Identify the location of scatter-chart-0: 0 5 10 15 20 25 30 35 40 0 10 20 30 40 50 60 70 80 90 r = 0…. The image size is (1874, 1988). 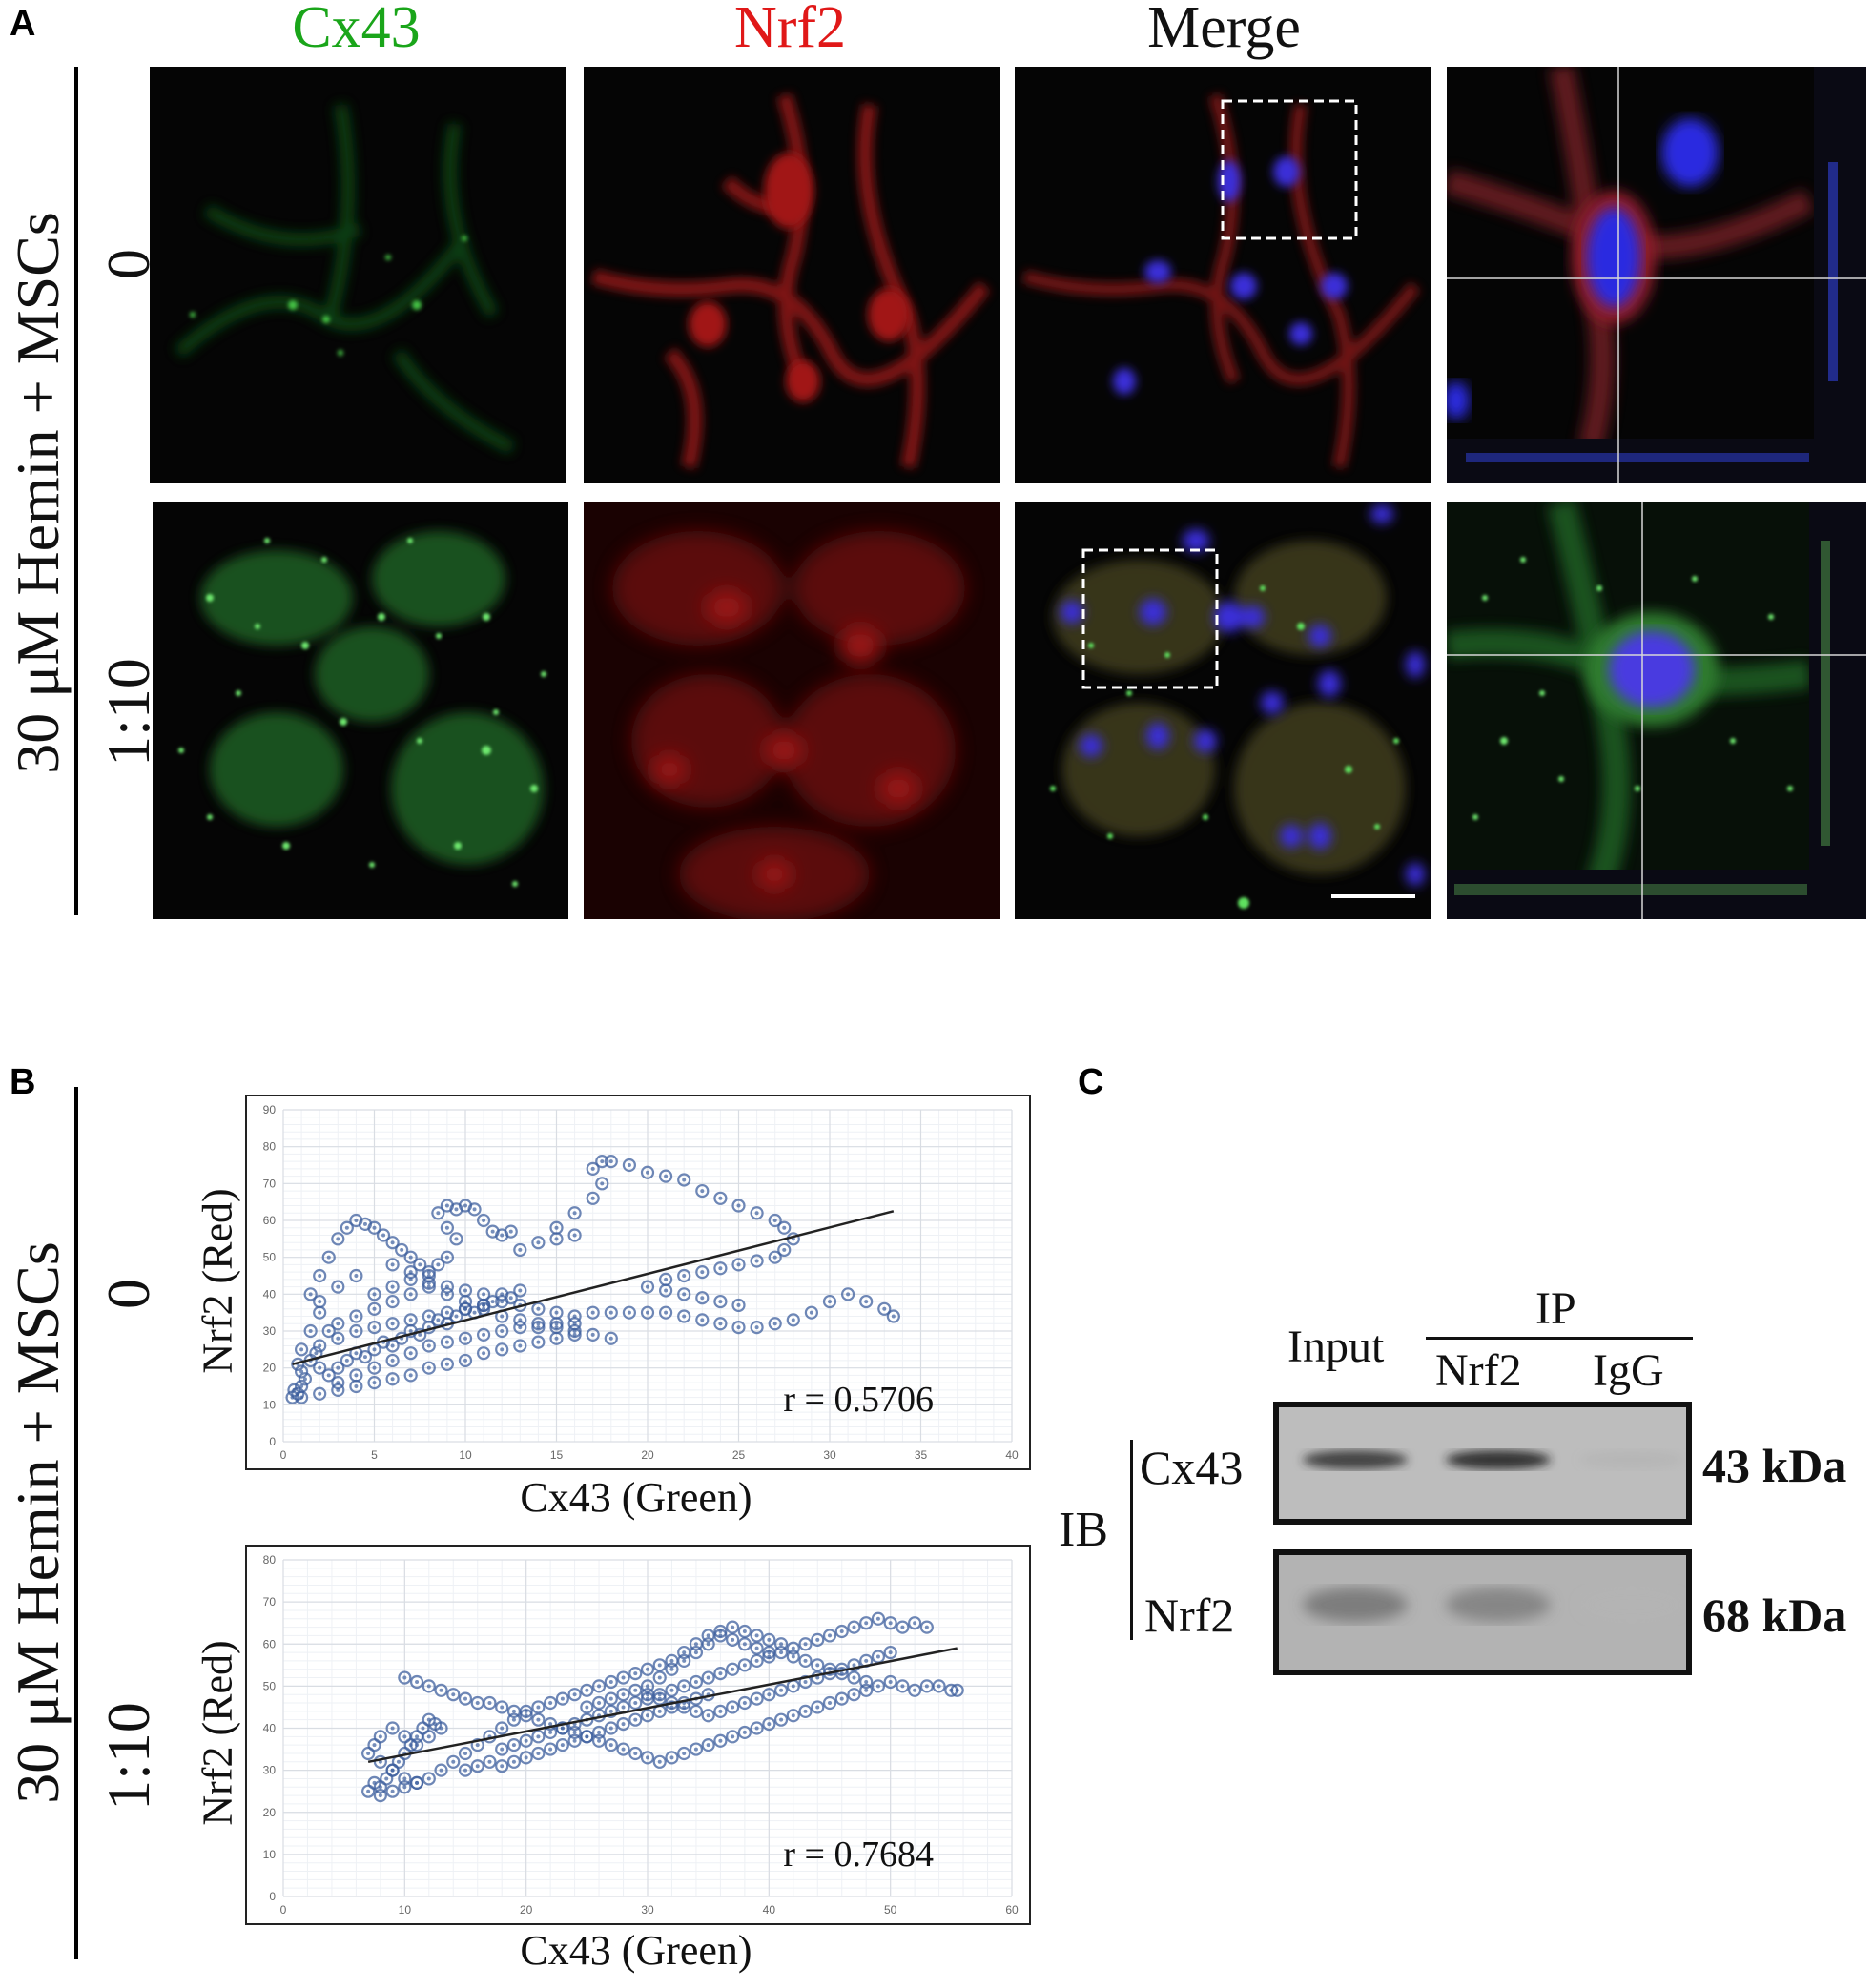
(638, 1282).